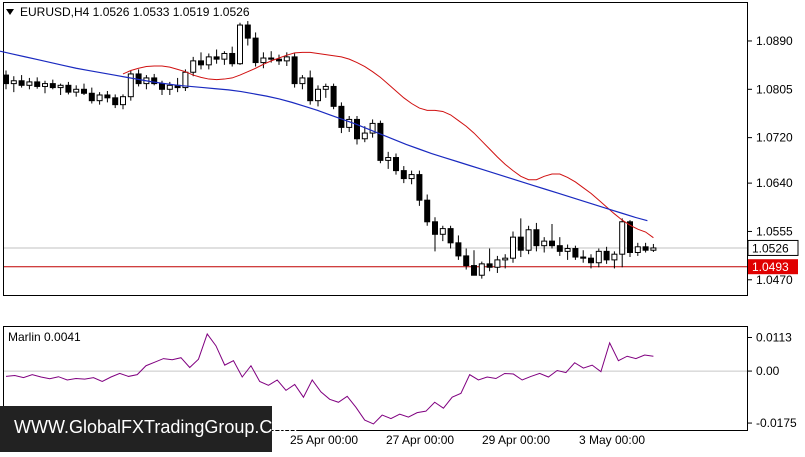 This screenshot has height=457, width=805. What do you see at coordinates (773, 267) in the screenshot?
I see `support-price-tag: 1.0493` at bounding box center [773, 267].